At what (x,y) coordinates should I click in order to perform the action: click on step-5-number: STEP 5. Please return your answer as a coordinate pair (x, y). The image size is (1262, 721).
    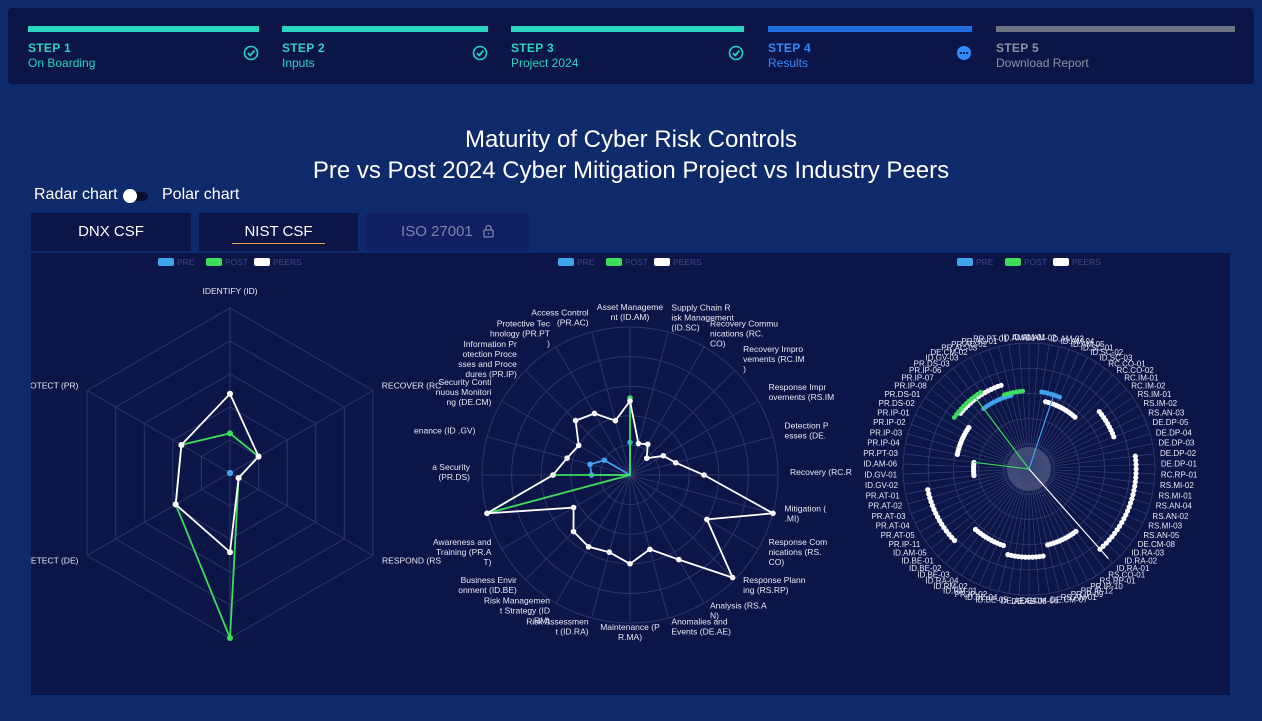
    Looking at the image, I should click on (1017, 48).